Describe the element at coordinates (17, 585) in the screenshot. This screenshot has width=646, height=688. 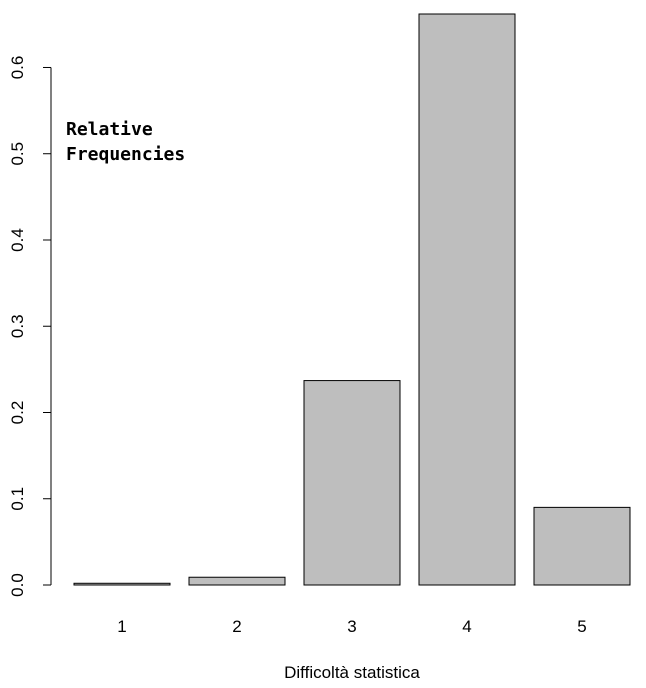
I see `y-tick-label-0.0: 0.0` at that location.